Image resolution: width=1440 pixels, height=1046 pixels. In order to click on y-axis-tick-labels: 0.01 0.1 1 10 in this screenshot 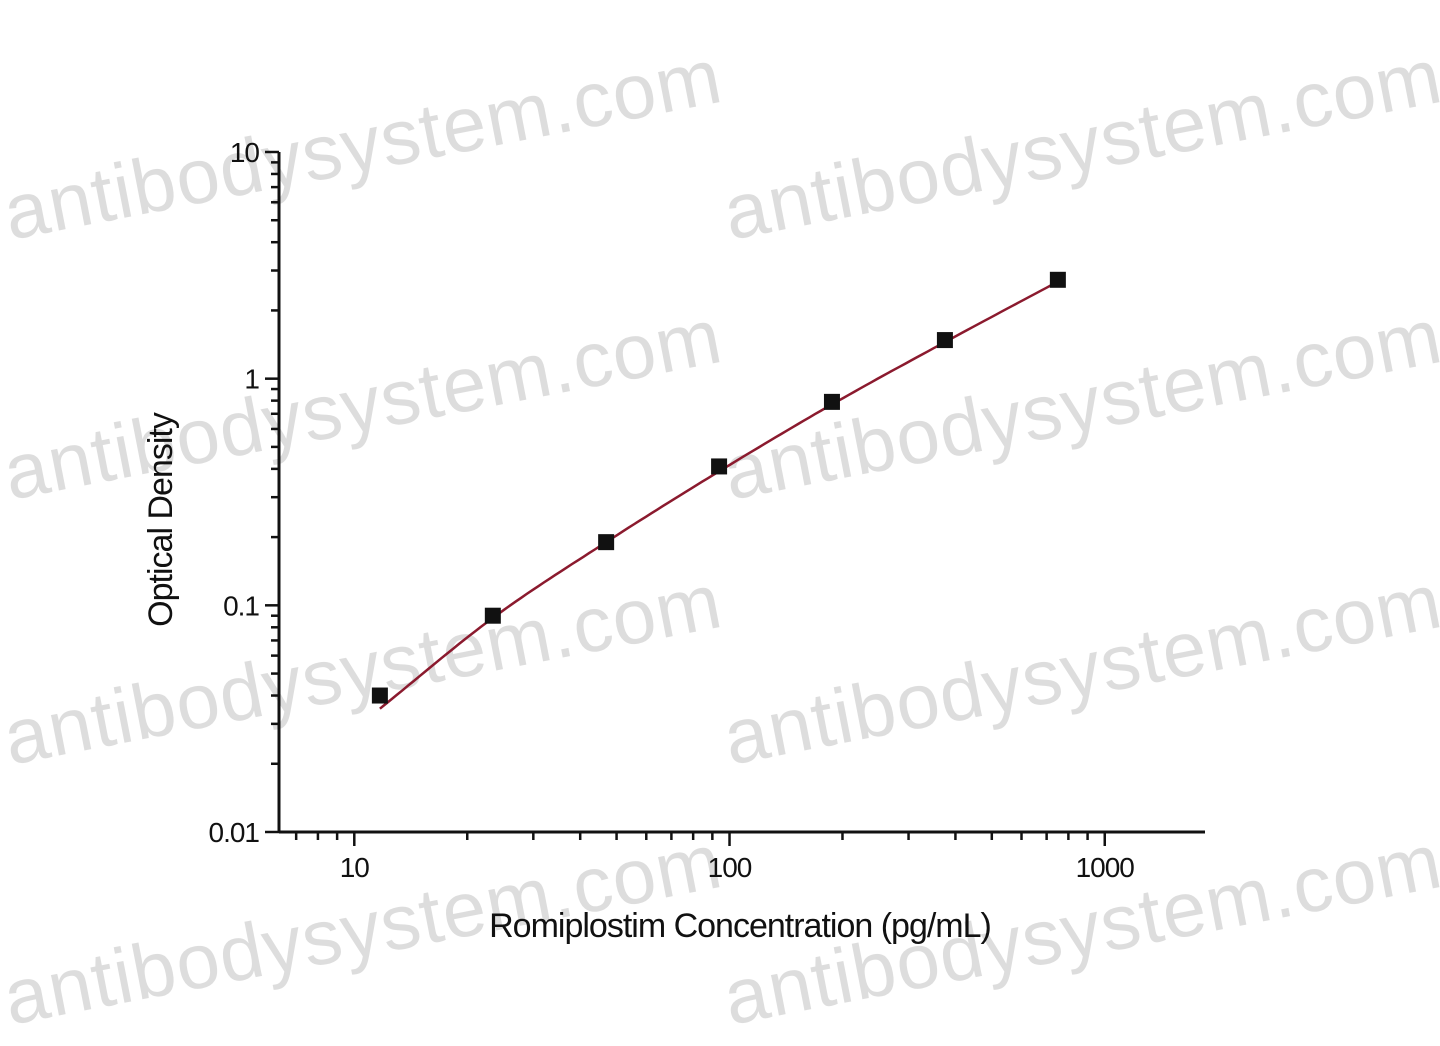, I will do `click(235, 492)`.